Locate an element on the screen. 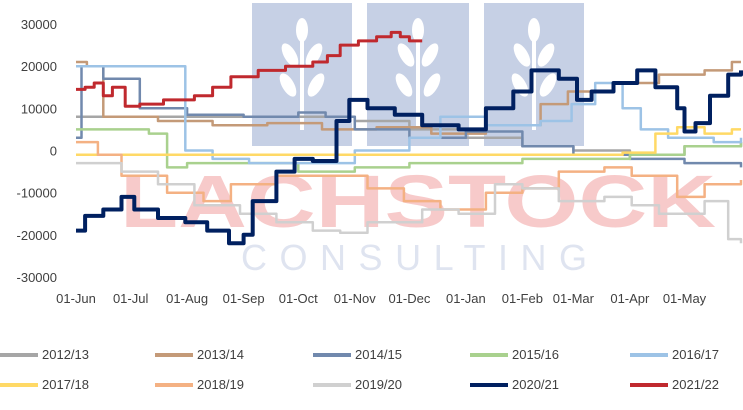 This screenshot has height=410, width=743. legend-item: 2016/17 is located at coordinates (674, 354).